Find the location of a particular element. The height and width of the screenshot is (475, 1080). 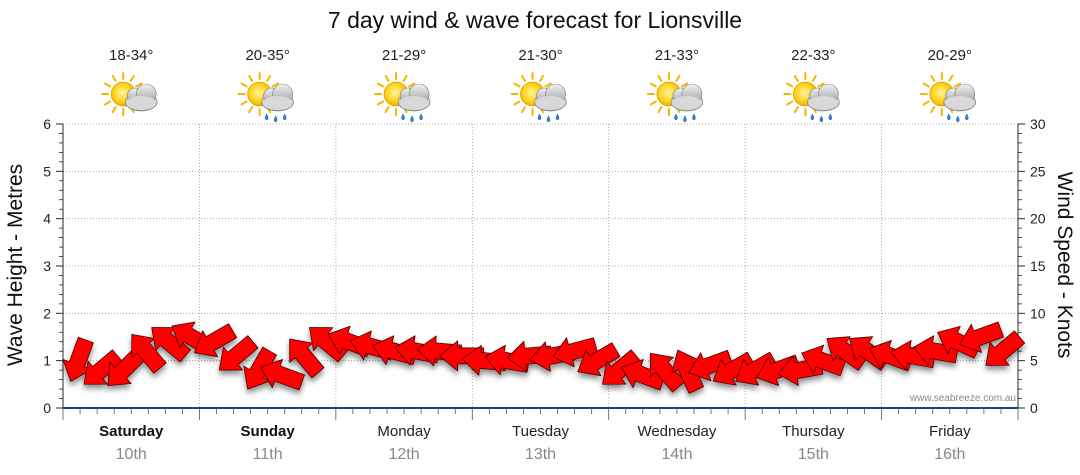

right-tick-label: 5 is located at coordinates (1034, 361).